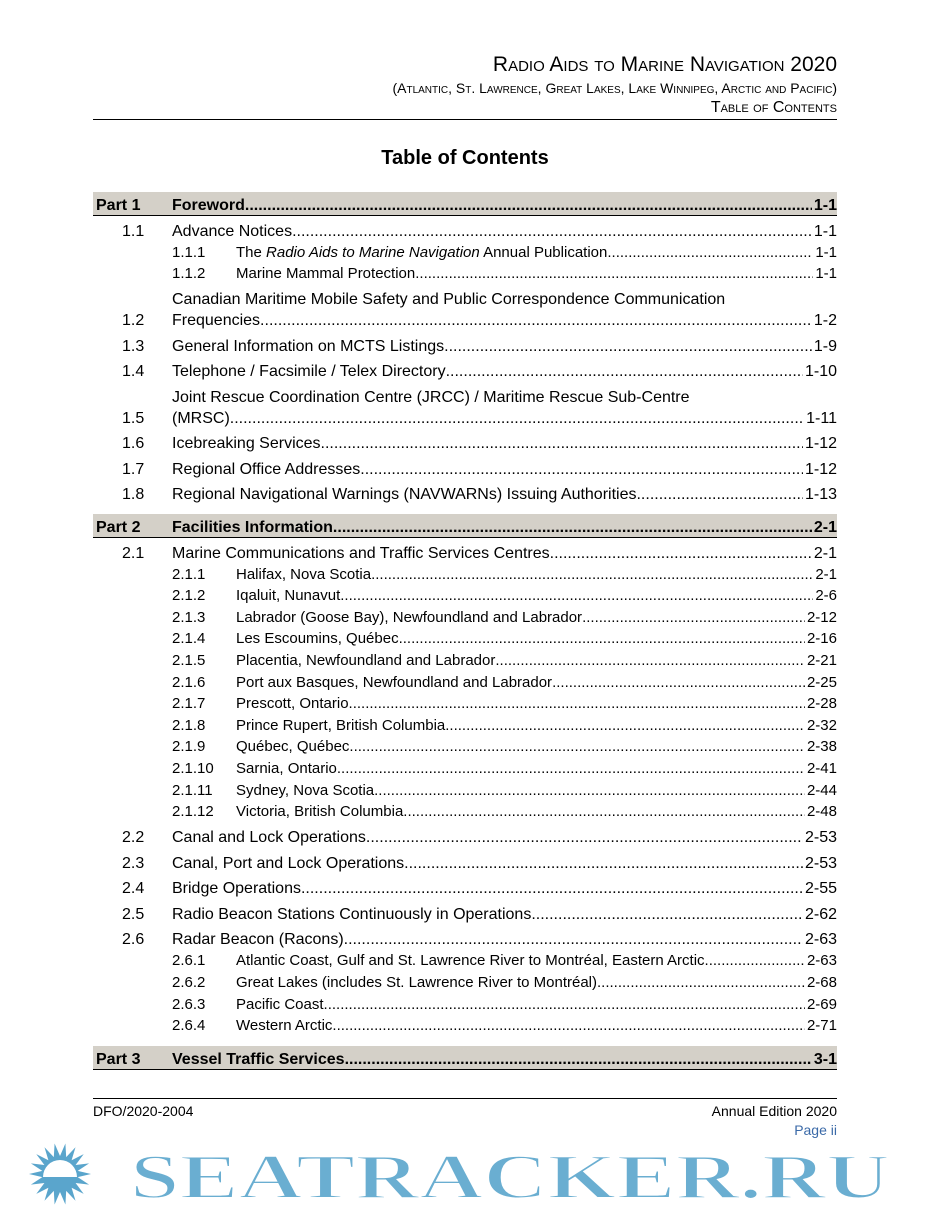 The height and width of the screenshot is (1205, 930). Describe the element at coordinates (510, 1173) in the screenshot. I see `watermark-text: SEATRACKER.RU` at that location.